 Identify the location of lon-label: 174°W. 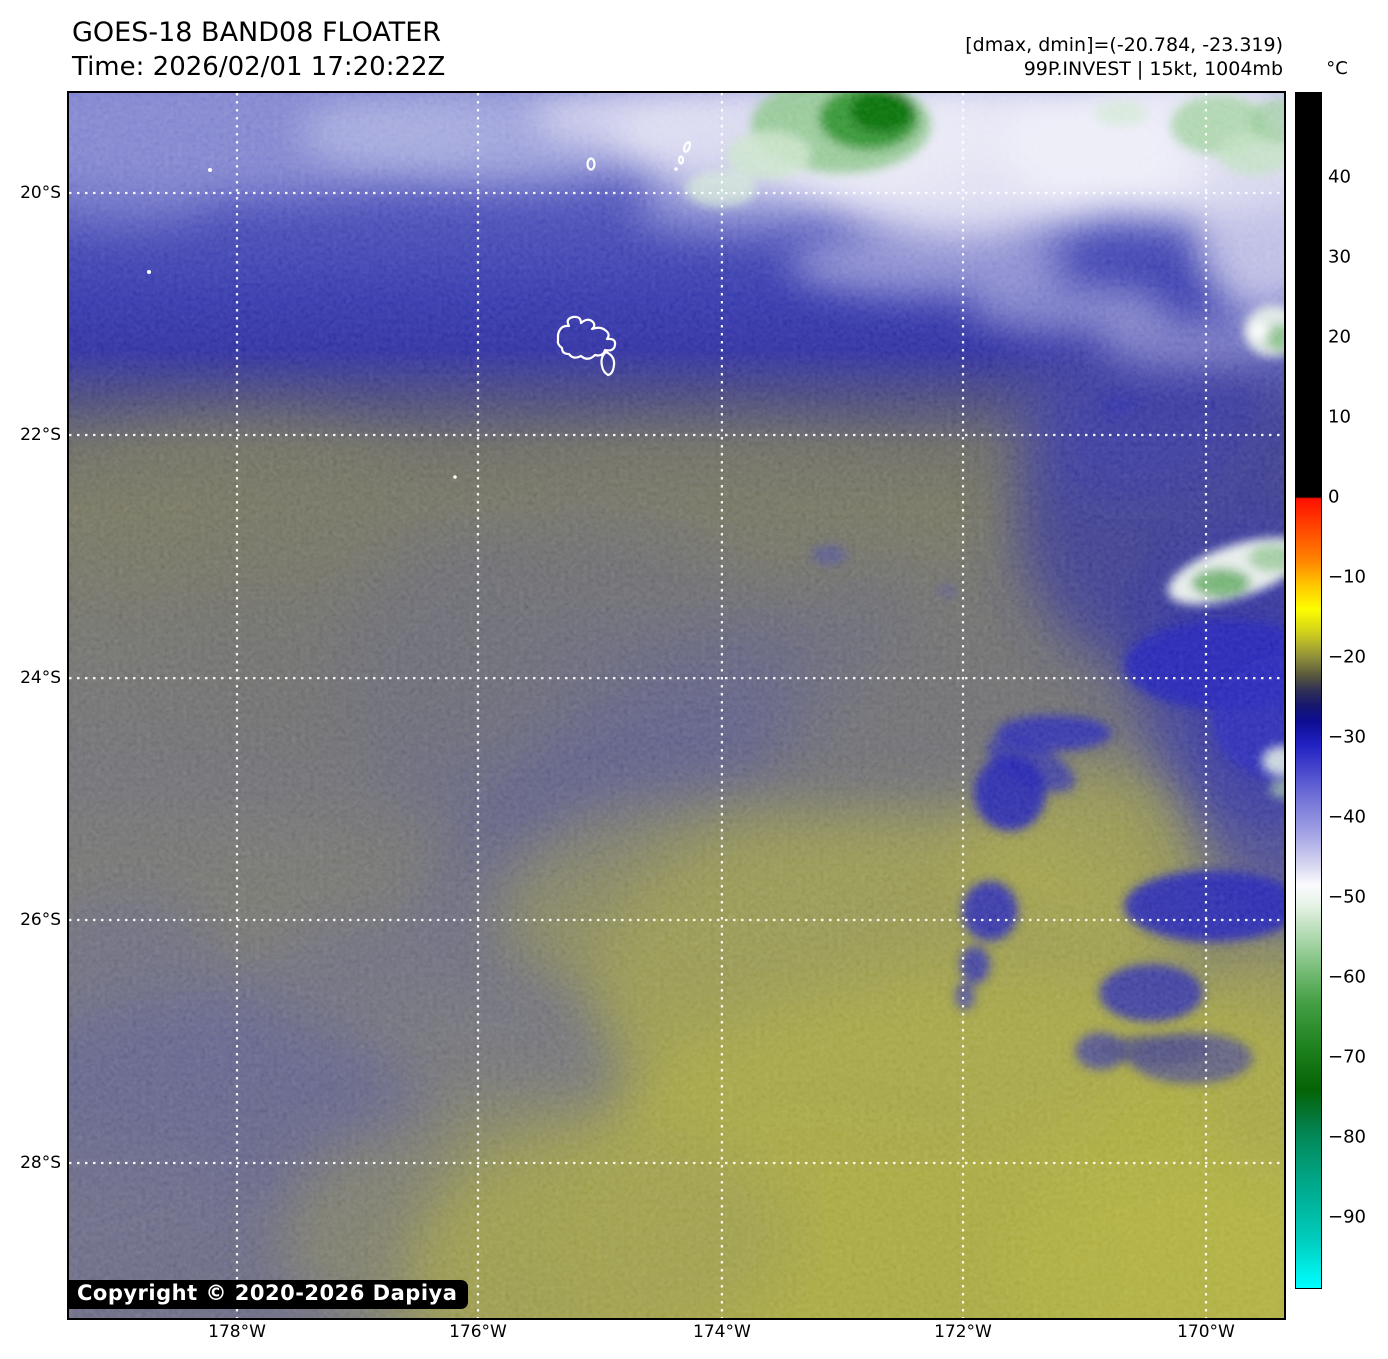
(722, 1332).